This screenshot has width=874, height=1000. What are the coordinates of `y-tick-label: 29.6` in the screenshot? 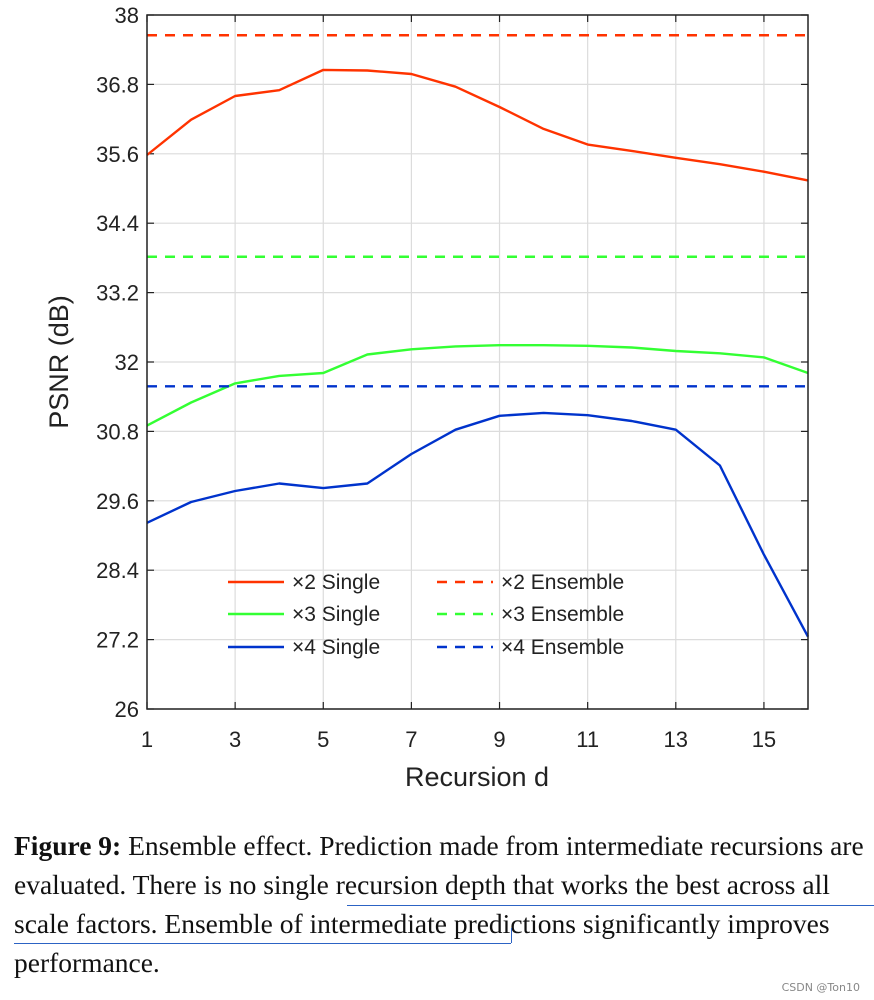 It's located at (117, 501).